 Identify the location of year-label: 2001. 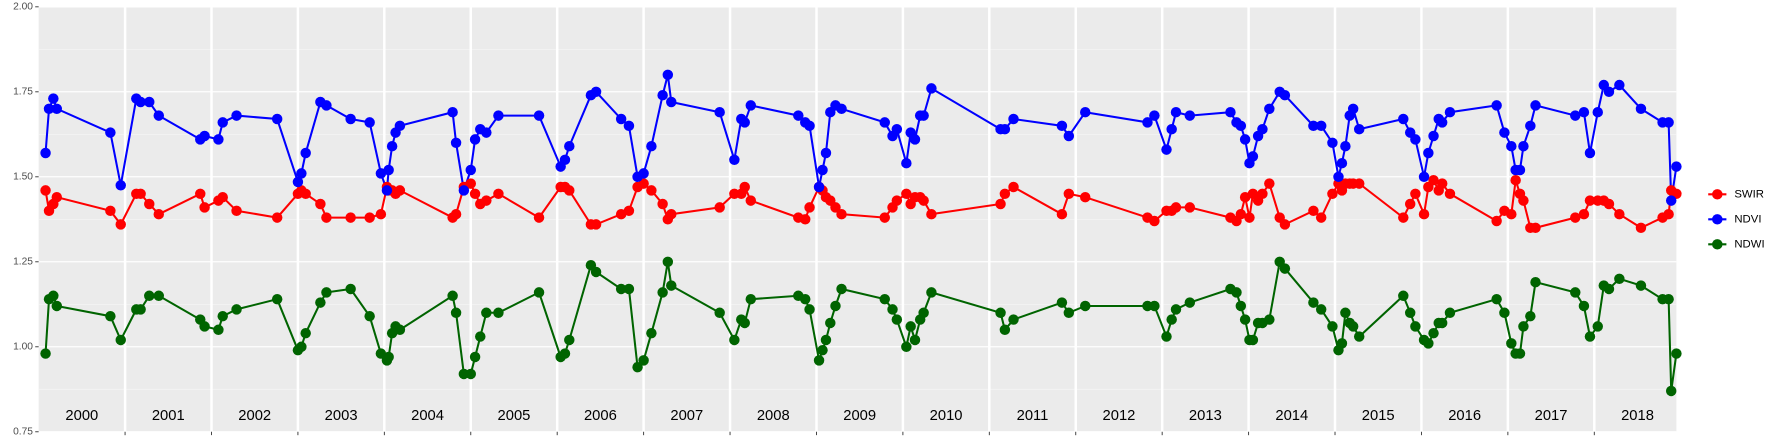
(168, 416).